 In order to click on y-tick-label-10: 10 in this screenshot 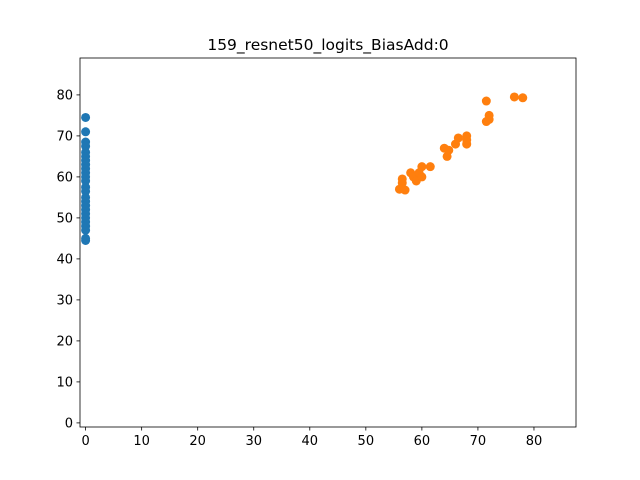, I will do `click(64, 382)`.